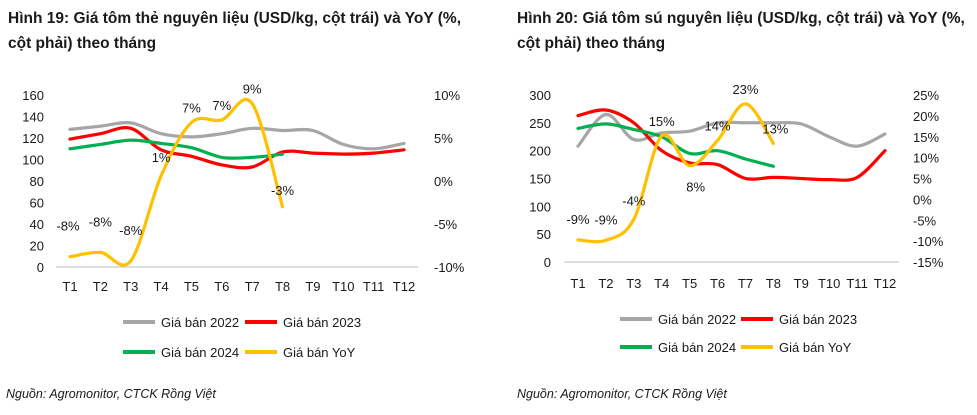  What do you see at coordinates (634, 200) in the screenshot?
I see `data-label: -4%` at bounding box center [634, 200].